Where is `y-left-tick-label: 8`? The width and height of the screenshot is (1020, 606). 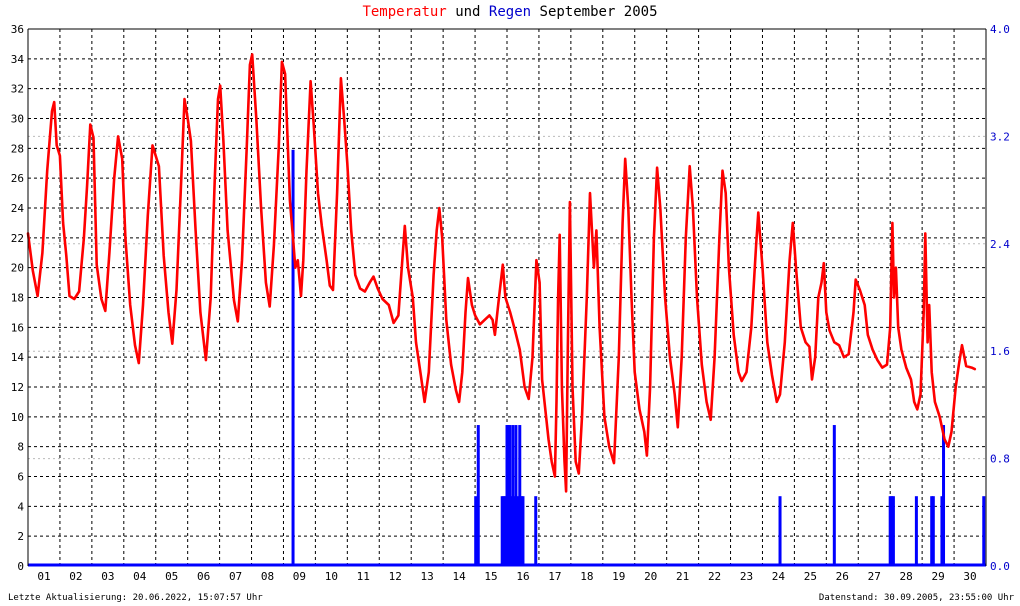 y-left-tick-label: 8 is located at coordinates (20, 447).